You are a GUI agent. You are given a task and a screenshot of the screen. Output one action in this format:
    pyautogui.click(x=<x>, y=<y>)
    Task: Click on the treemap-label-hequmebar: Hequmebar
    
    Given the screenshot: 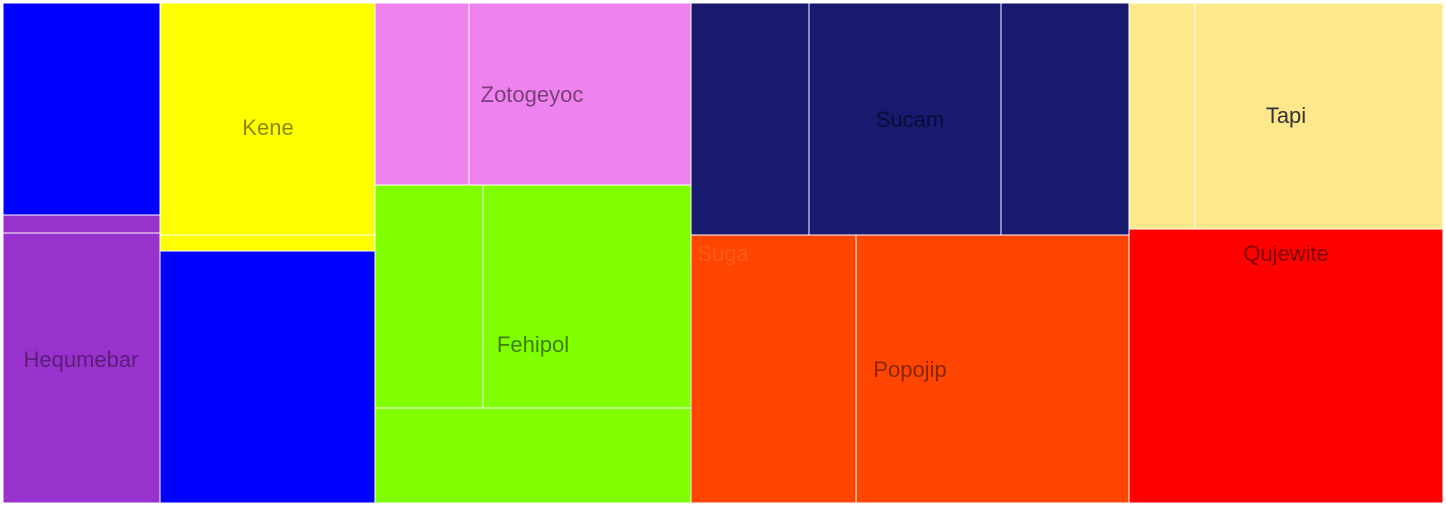 What is the action you would take?
    pyautogui.click(x=81, y=359)
    